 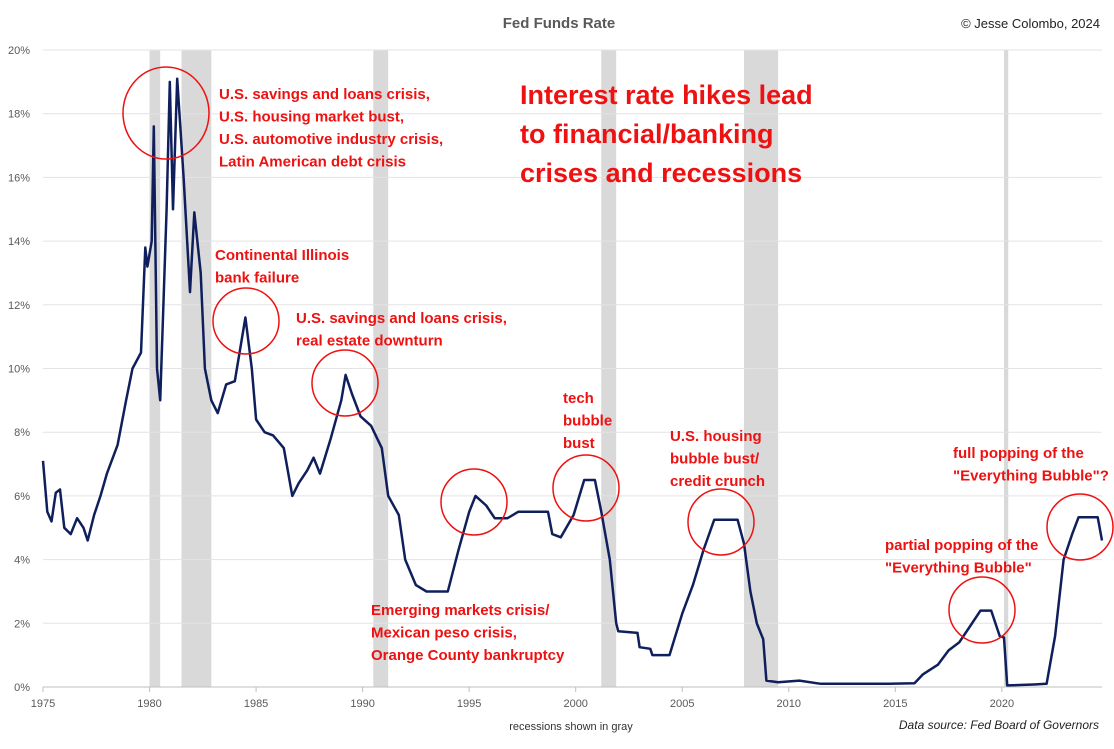 I want to click on annotation: U.S. housing, so click(x=716, y=436).